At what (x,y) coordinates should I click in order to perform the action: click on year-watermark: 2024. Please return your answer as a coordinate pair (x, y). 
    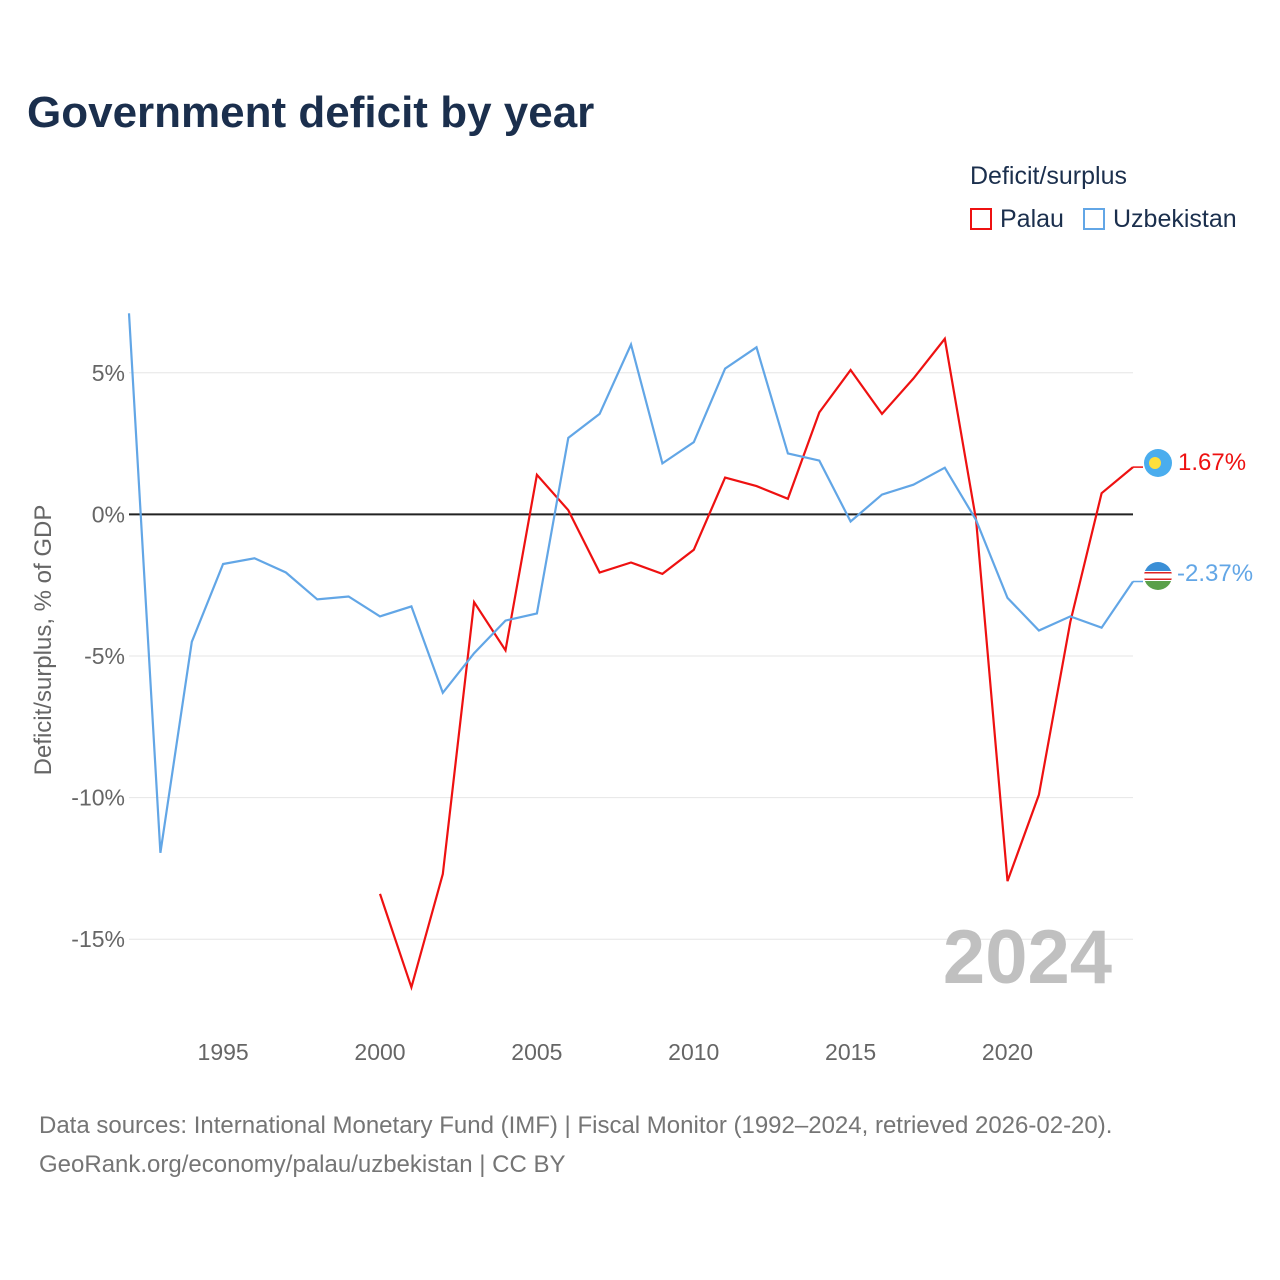
    Looking at the image, I should click on (1027, 957).